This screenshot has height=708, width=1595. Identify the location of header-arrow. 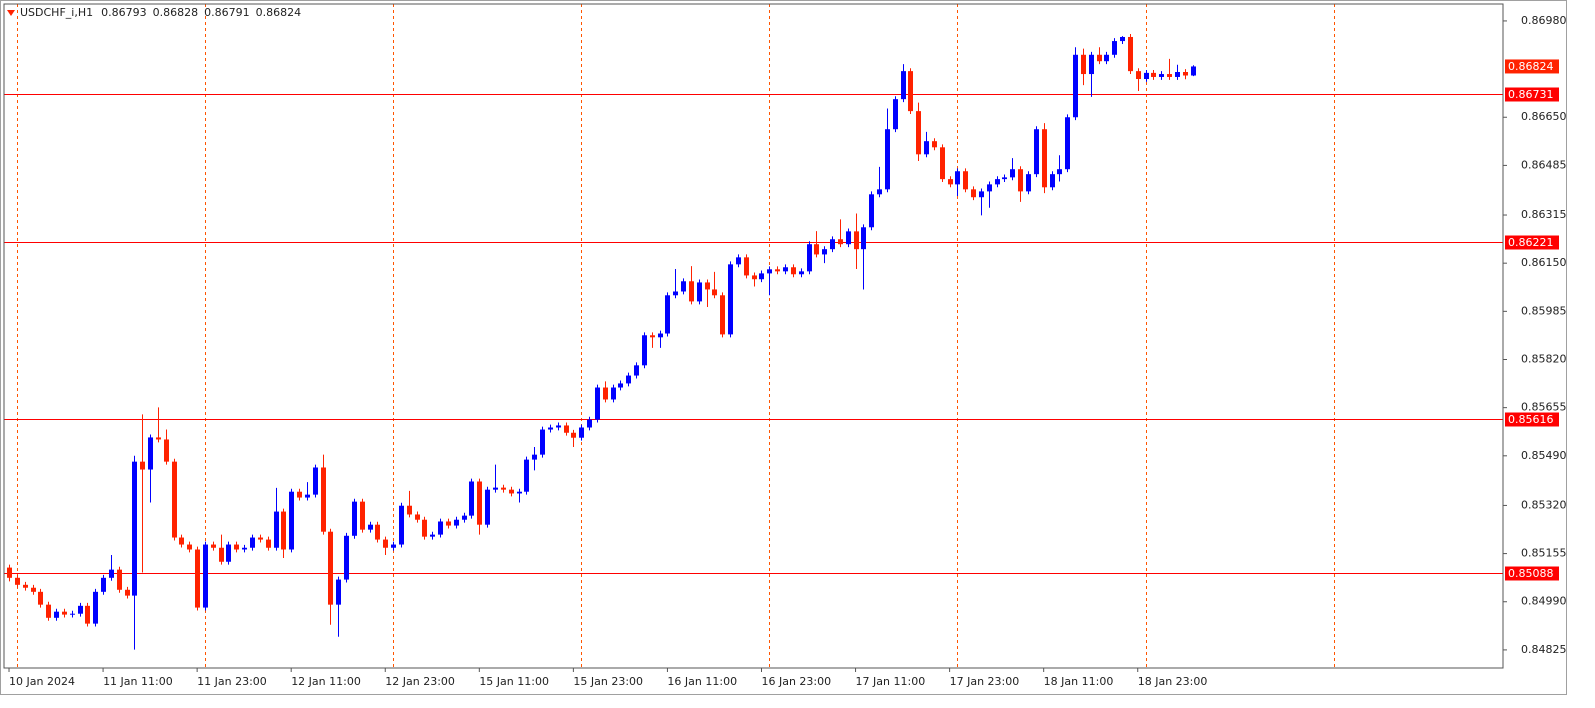
(11, 13).